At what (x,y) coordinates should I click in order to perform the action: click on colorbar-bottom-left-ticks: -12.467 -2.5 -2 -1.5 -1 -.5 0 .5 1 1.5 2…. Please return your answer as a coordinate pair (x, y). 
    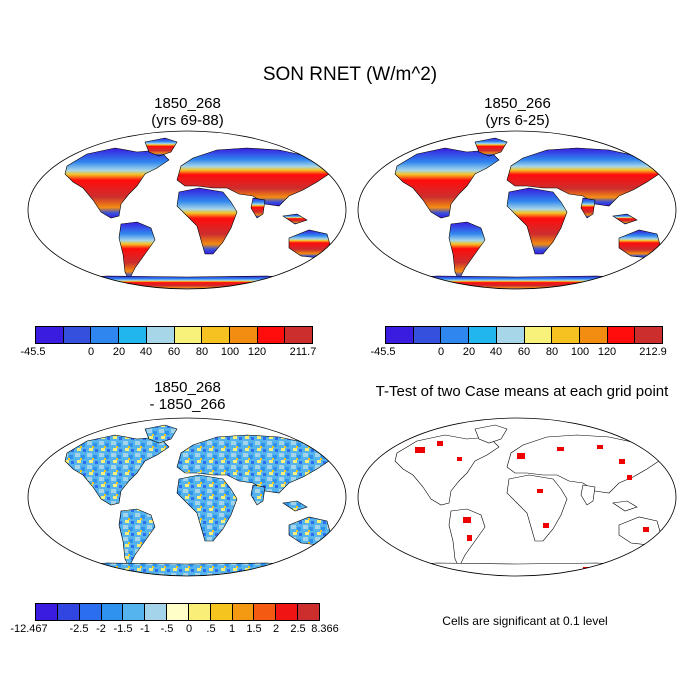
    Looking at the image, I should click on (174, 630).